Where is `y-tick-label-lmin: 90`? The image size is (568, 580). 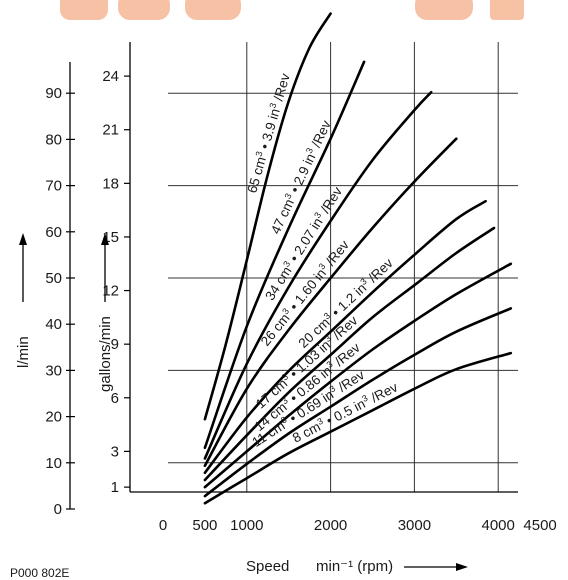 y-tick-label-lmin: 90 is located at coordinates (53, 93).